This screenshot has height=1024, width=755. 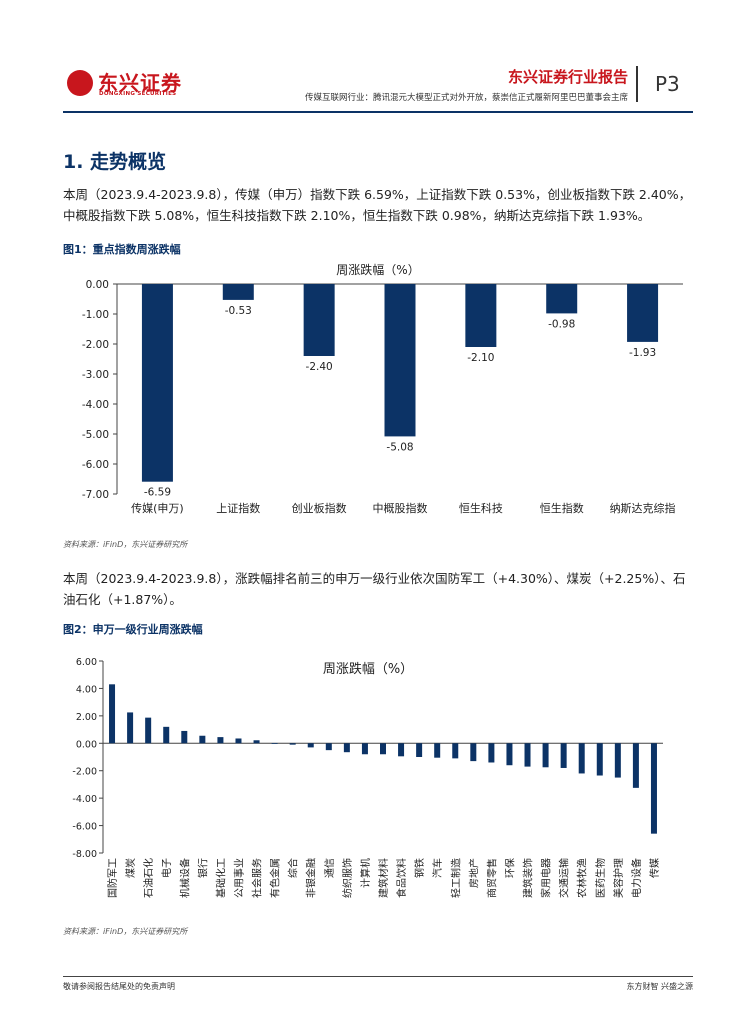 What do you see at coordinates (238, 508) in the screenshot?
I see `chart1-x-label: 上证指数` at bounding box center [238, 508].